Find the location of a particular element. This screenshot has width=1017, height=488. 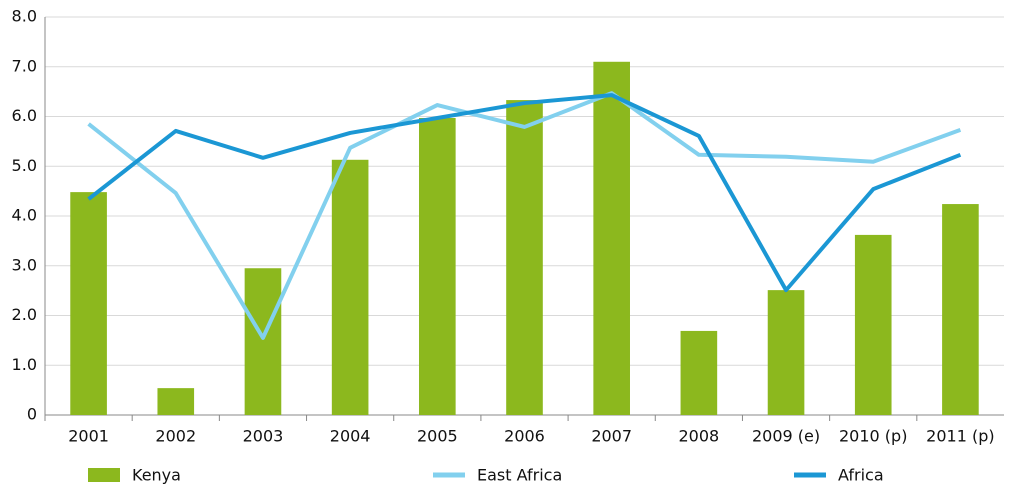

x-tick-label: 2001 is located at coordinates (88, 436).